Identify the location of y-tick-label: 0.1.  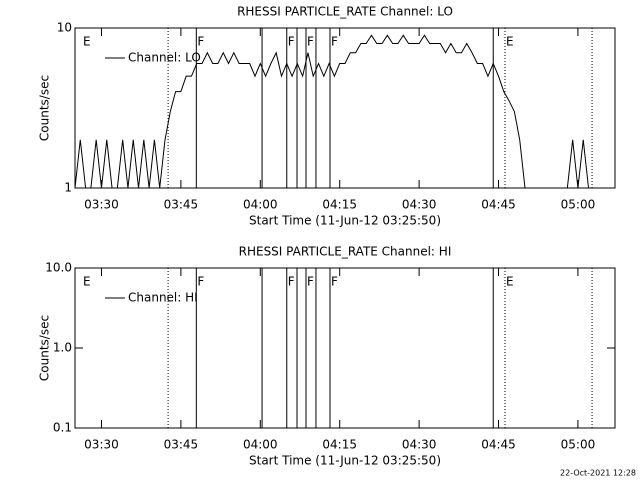
(62, 428).